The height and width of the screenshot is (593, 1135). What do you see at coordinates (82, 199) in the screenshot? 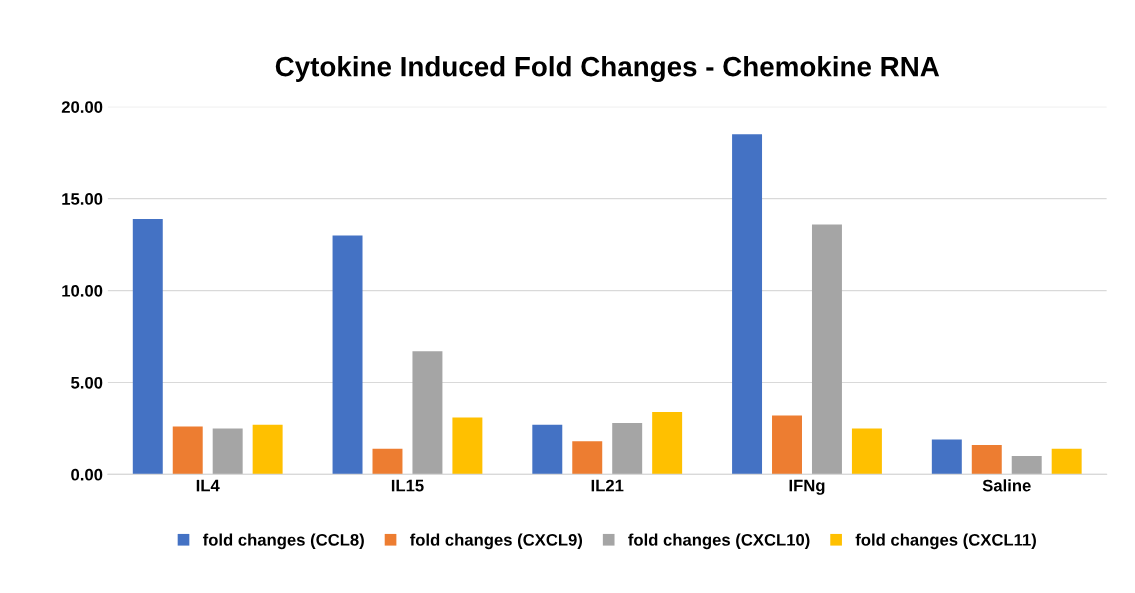
I see `y-tick-label: 15.00` at bounding box center [82, 199].